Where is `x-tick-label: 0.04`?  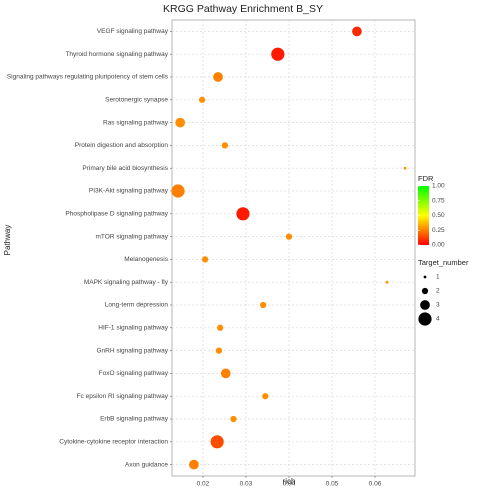 x-tick-label: 0.04 is located at coordinates (289, 484).